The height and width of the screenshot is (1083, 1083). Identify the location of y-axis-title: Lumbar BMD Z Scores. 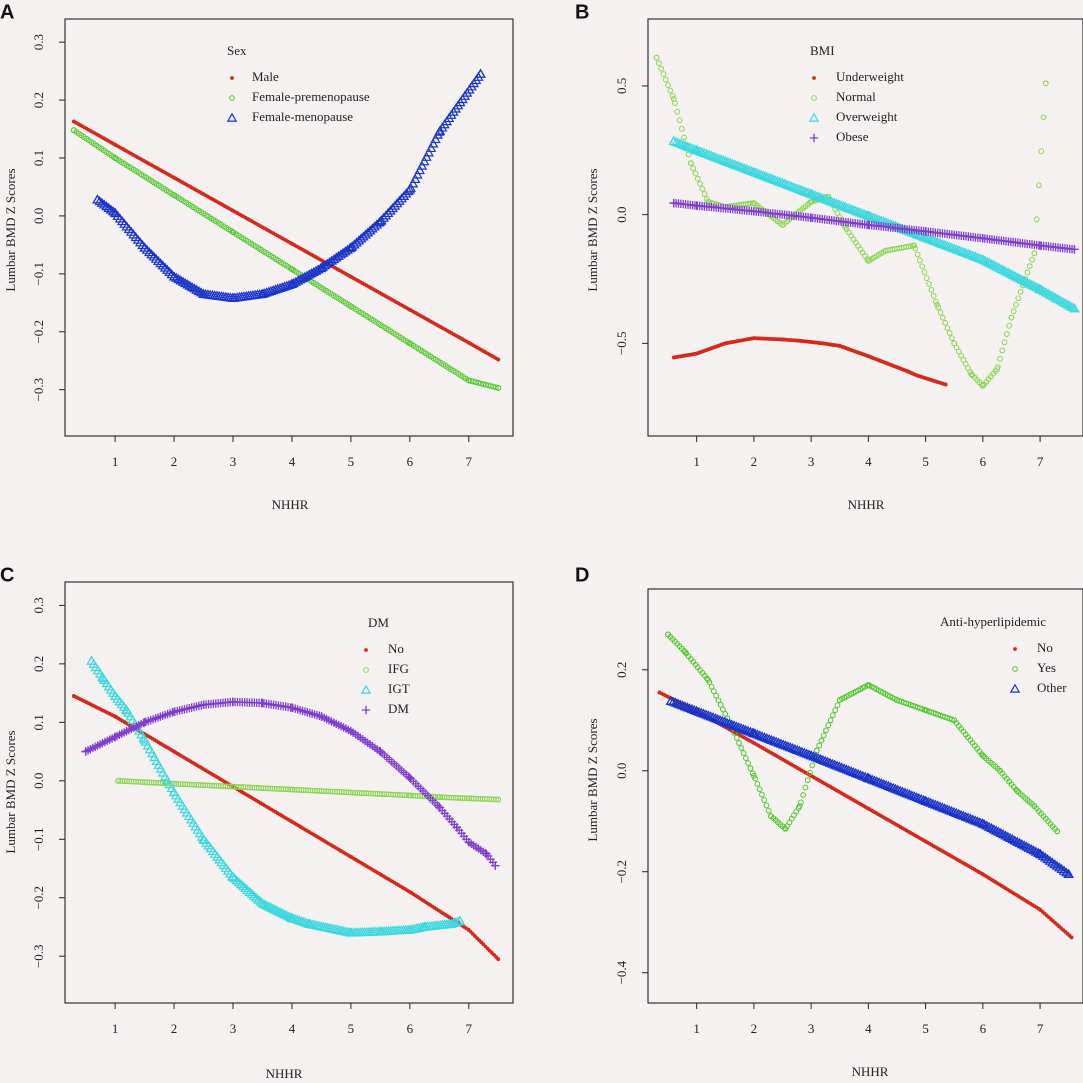
(10, 791).